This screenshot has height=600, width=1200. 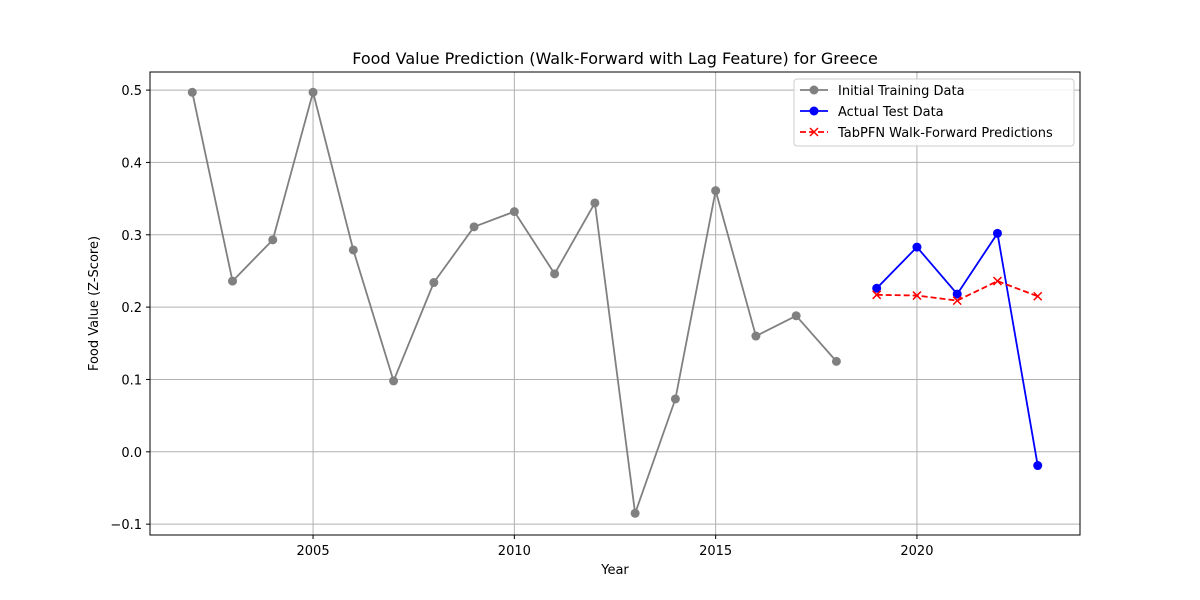 I want to click on y-tick-label: 0.0, so click(x=131, y=453).